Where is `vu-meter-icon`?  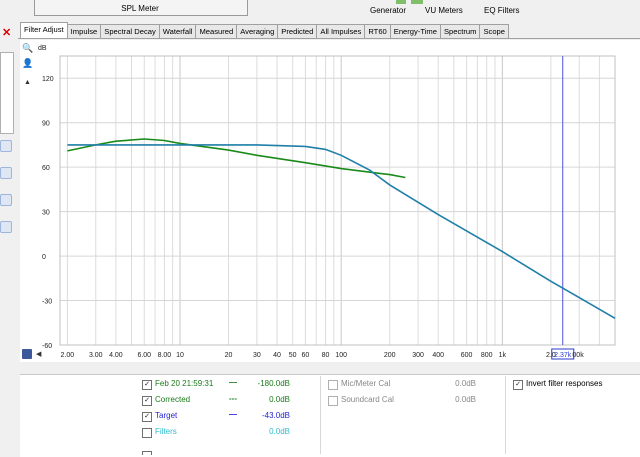 vu-meter-icon is located at coordinates (401, 2).